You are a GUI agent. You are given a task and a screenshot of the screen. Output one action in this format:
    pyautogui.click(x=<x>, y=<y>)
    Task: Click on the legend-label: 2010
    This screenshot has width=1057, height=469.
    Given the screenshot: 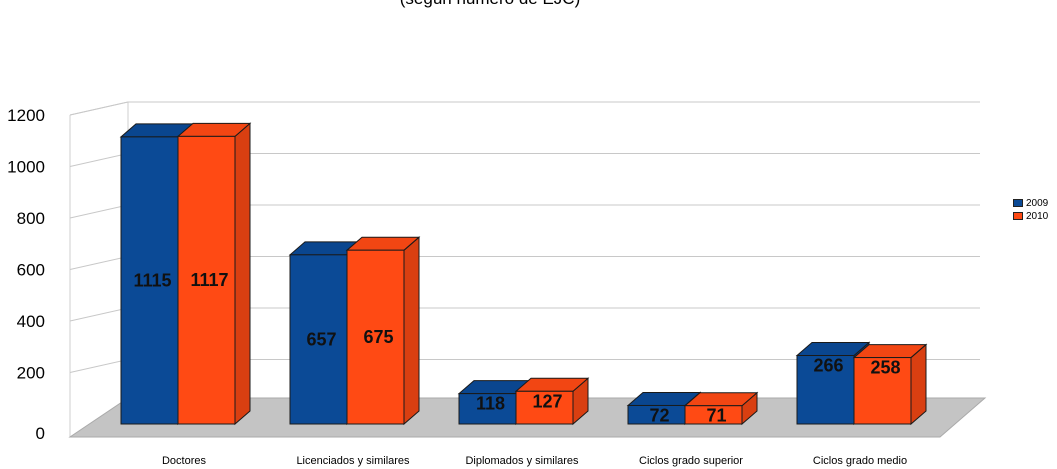 What is the action you would take?
    pyautogui.click(x=1037, y=216)
    